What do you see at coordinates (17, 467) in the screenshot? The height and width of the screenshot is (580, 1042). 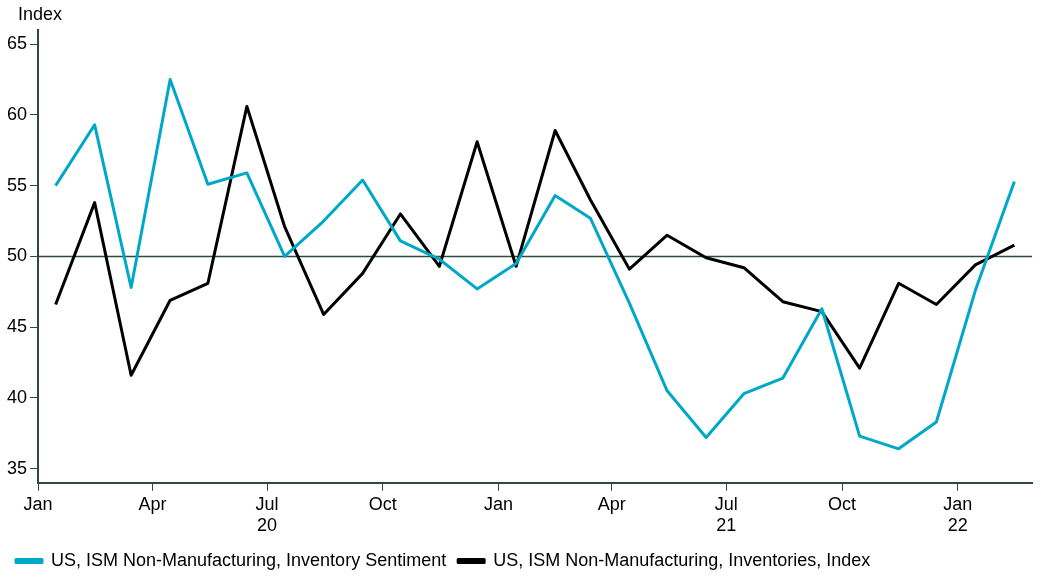 I see `y-tick-label: 35` at bounding box center [17, 467].